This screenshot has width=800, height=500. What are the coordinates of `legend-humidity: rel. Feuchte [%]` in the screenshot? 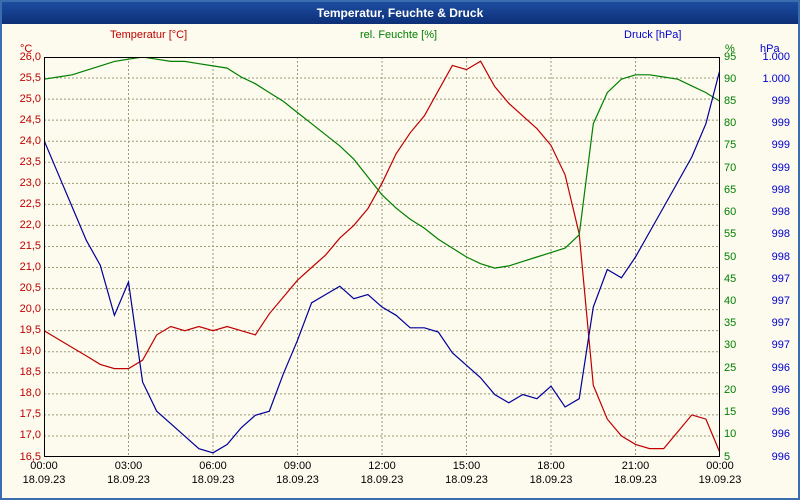 It's located at (399, 35).